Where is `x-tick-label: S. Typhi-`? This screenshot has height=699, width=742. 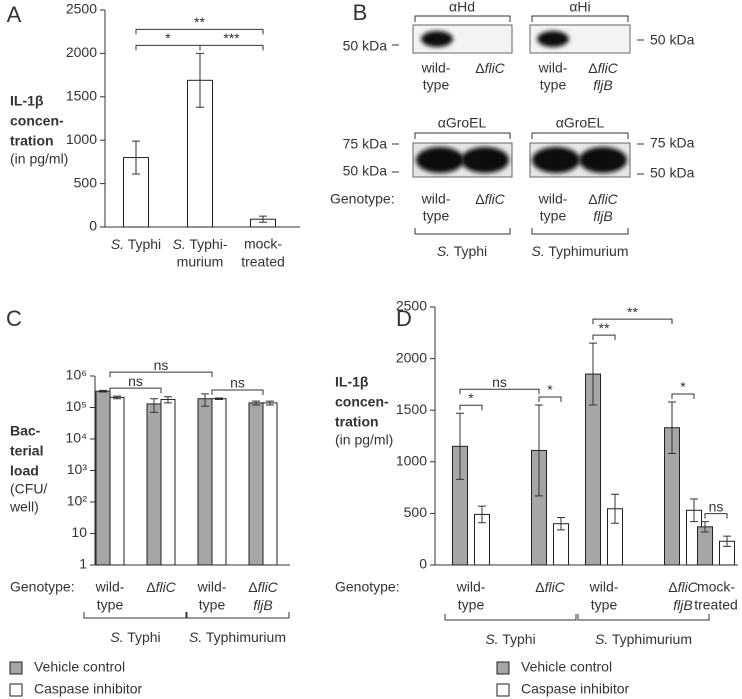
x-tick-label: S. Typhi- is located at coordinates (200, 244).